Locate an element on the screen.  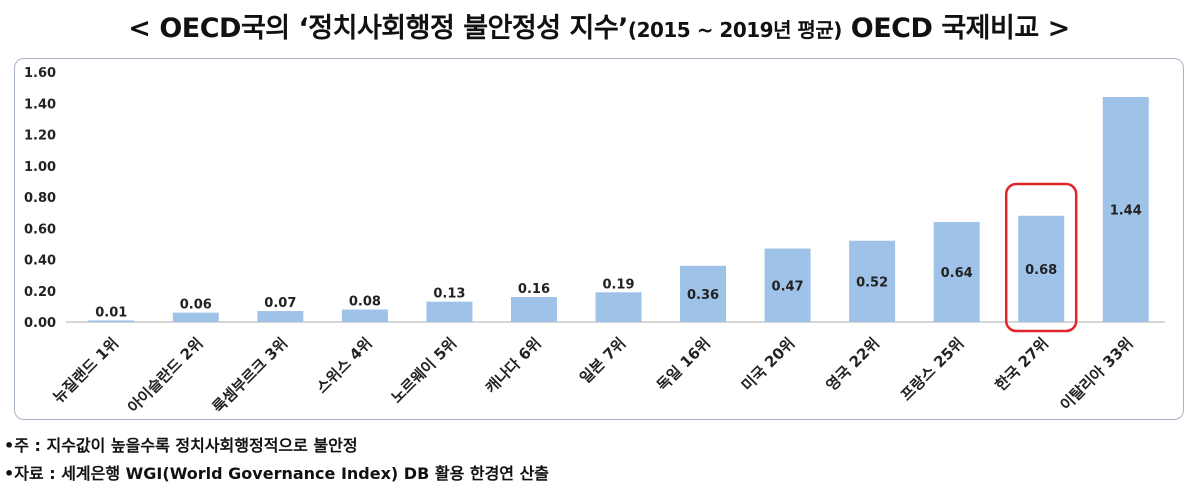
category-label: 뉴질랜드 1위 is located at coordinates (85, 370).